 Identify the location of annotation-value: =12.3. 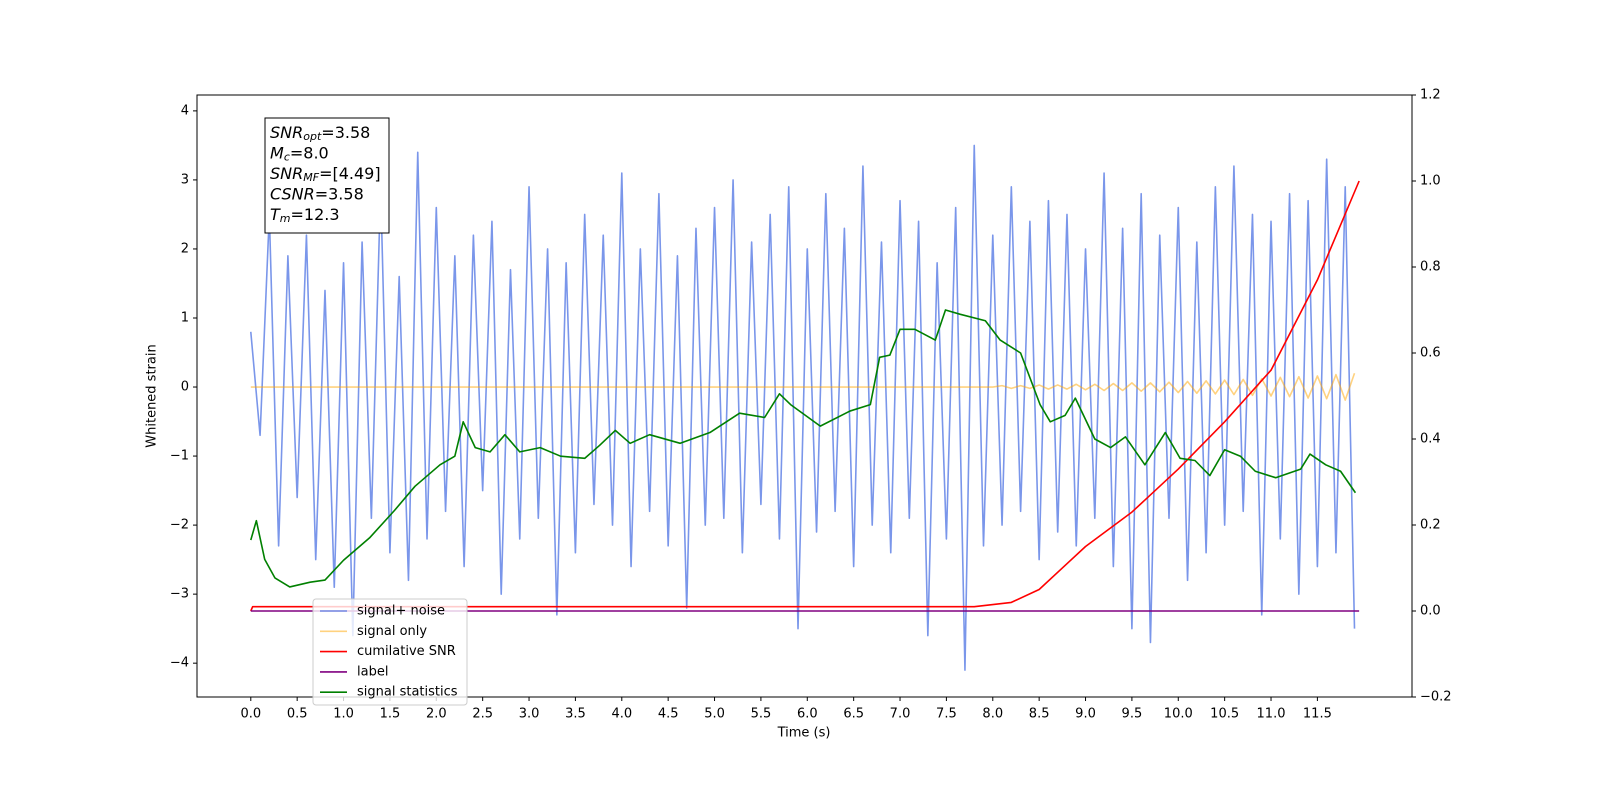
(315, 214).